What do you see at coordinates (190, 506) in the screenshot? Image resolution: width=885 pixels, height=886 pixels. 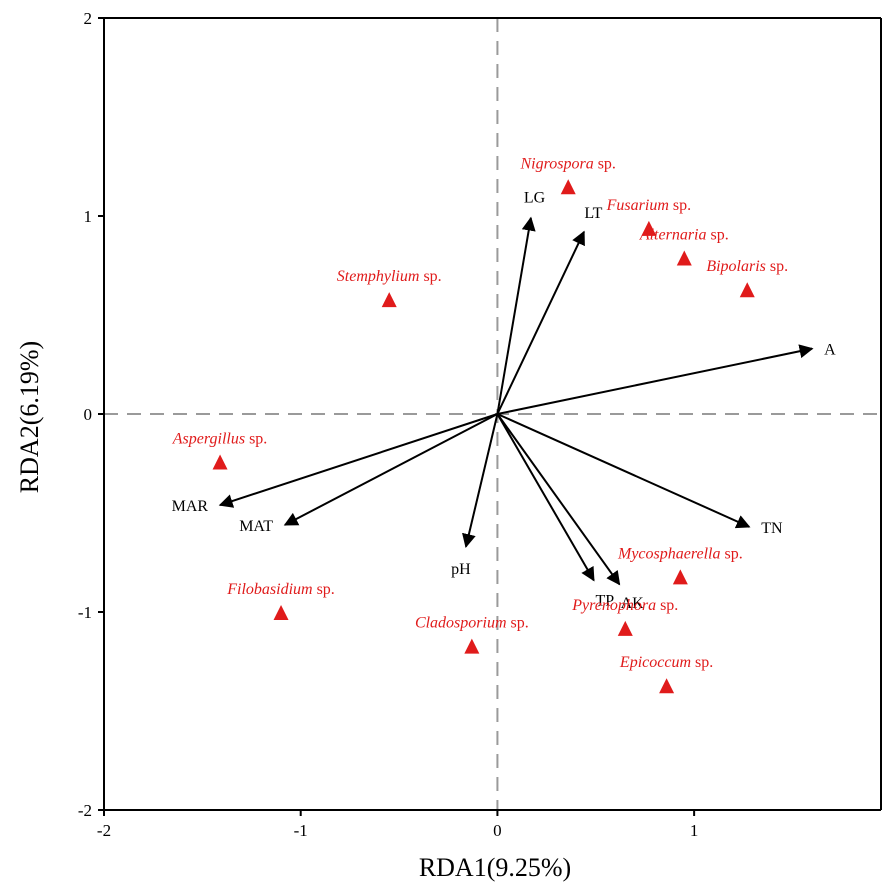 I see `vector-label-mar: MAR` at bounding box center [190, 506].